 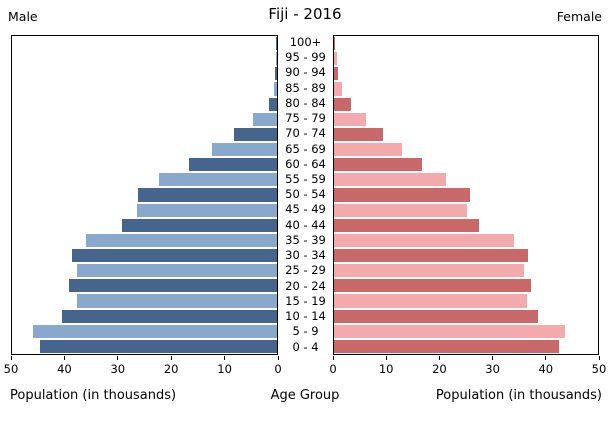 What do you see at coordinates (305, 255) in the screenshot?
I see `age-label: 30 - 34` at bounding box center [305, 255].